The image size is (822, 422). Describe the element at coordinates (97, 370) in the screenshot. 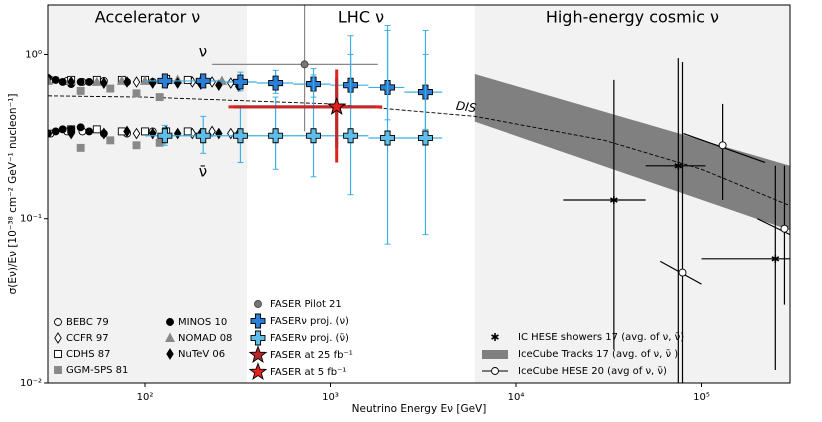

I see `legend-label: GGM-SPS 81` at that location.